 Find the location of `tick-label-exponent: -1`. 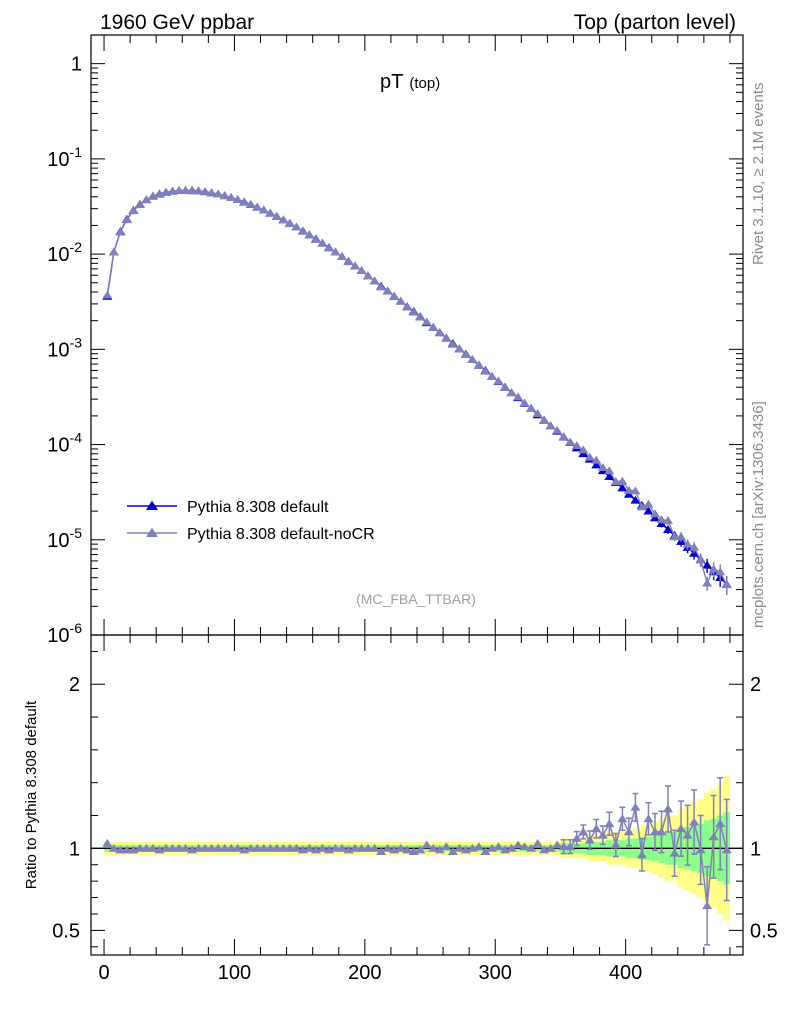

tick-label-exponent: -1 is located at coordinates (76, 152).